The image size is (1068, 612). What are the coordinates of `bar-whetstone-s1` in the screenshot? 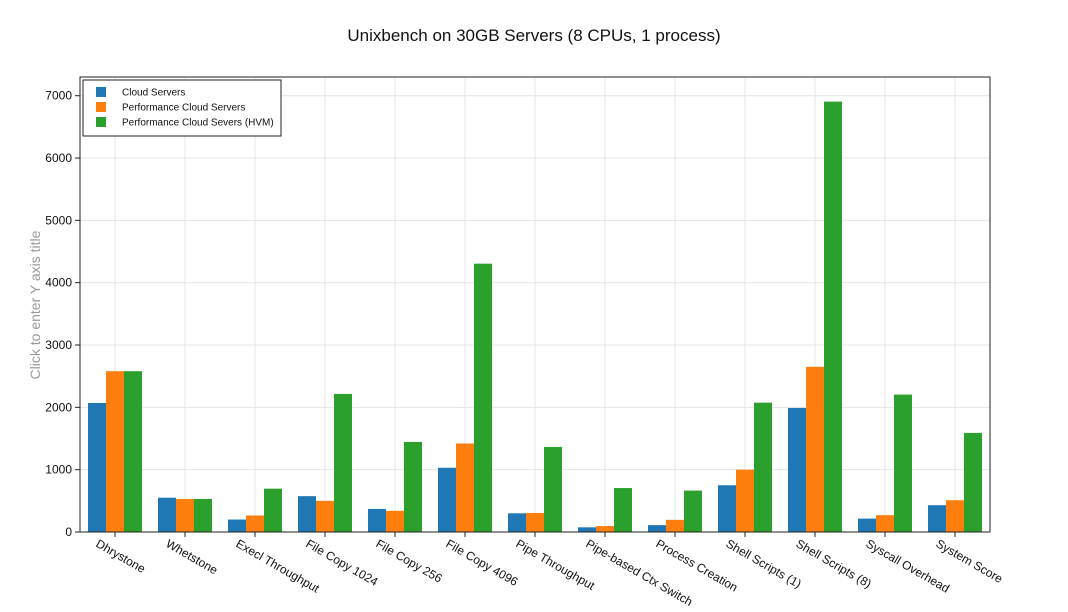 It's located at (185, 515).